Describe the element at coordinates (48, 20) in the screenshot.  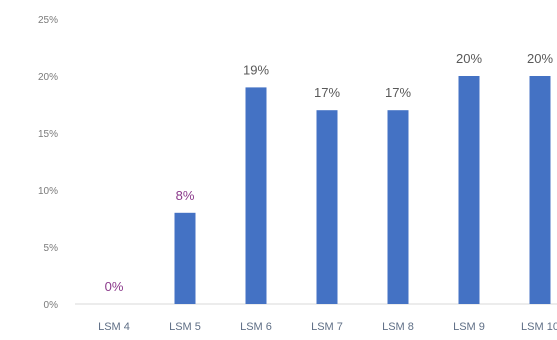
I see `y-tick-label: 25%` at that location.